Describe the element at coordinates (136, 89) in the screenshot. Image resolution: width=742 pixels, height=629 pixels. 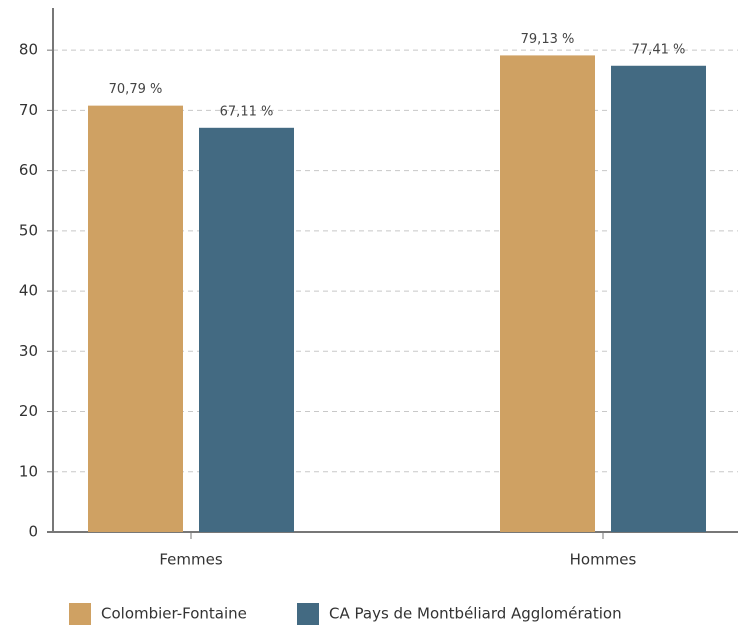
I see `value-label: 70,79 %` at that location.